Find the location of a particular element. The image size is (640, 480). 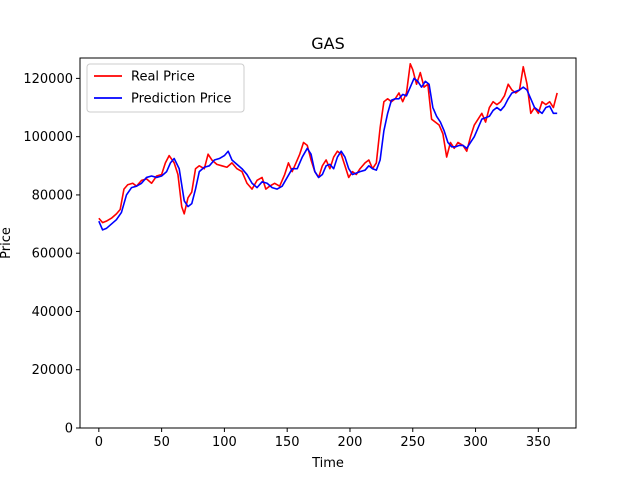

y-tick-label: 40000 is located at coordinates (52, 312).